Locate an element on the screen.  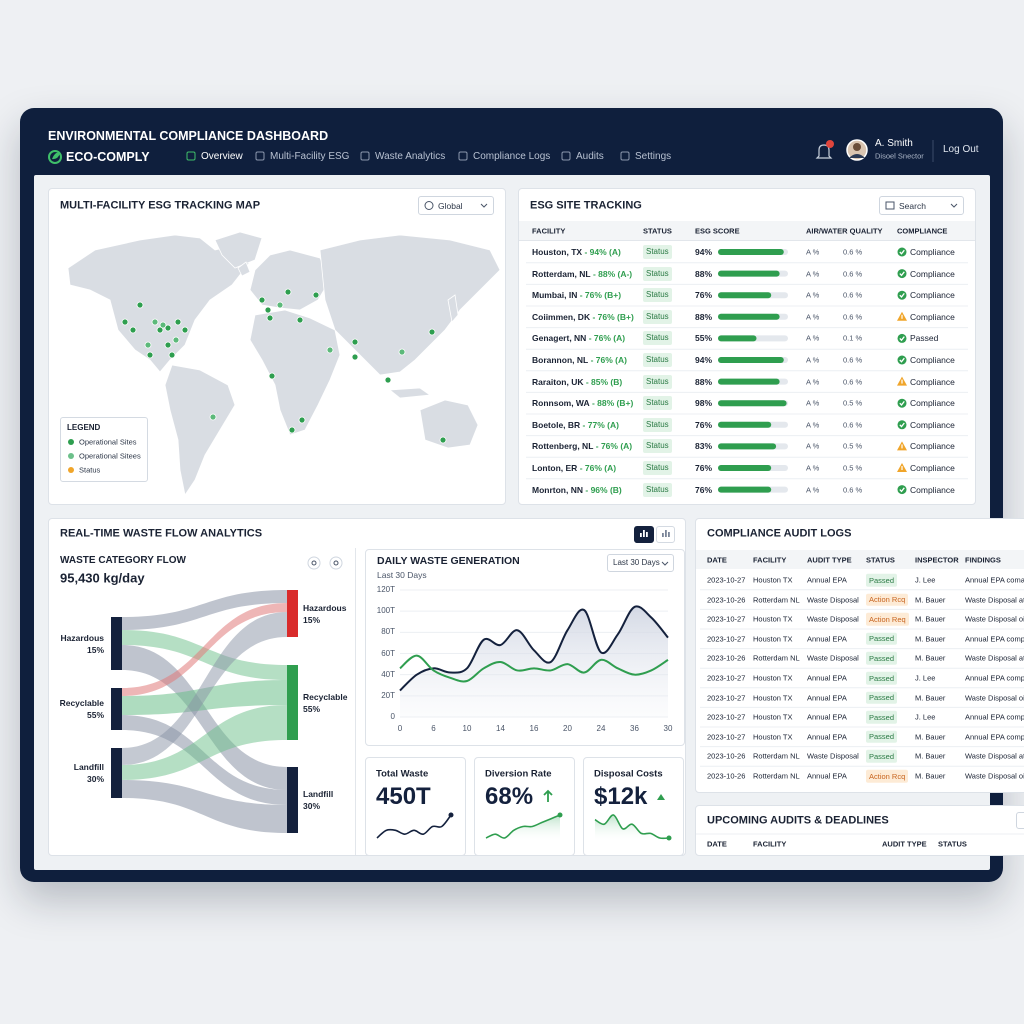
facility-cell: Mumbai, IN - 76% (B+) is located at coordinates (576, 295).